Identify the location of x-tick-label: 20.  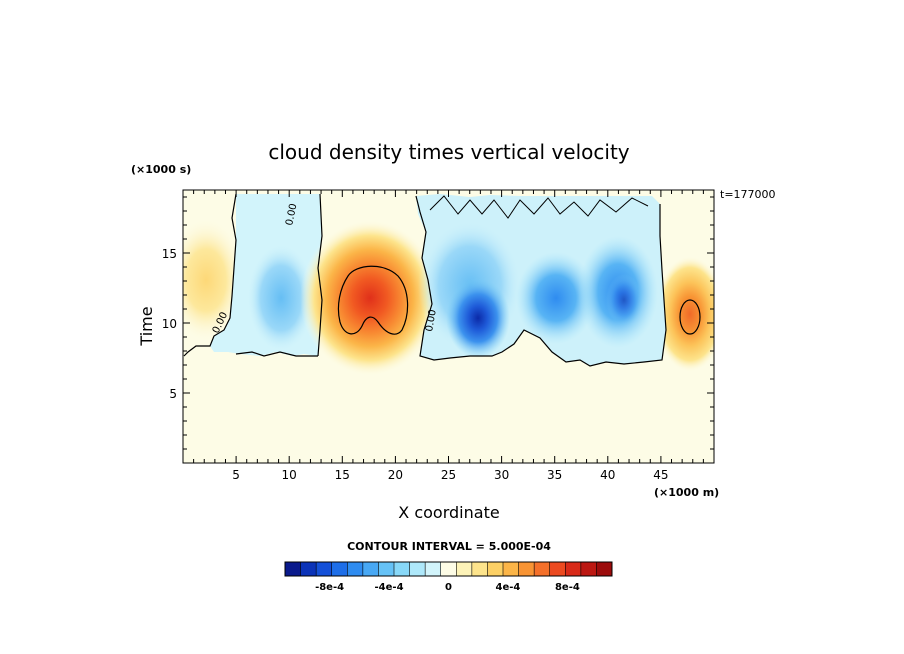
(395, 475).